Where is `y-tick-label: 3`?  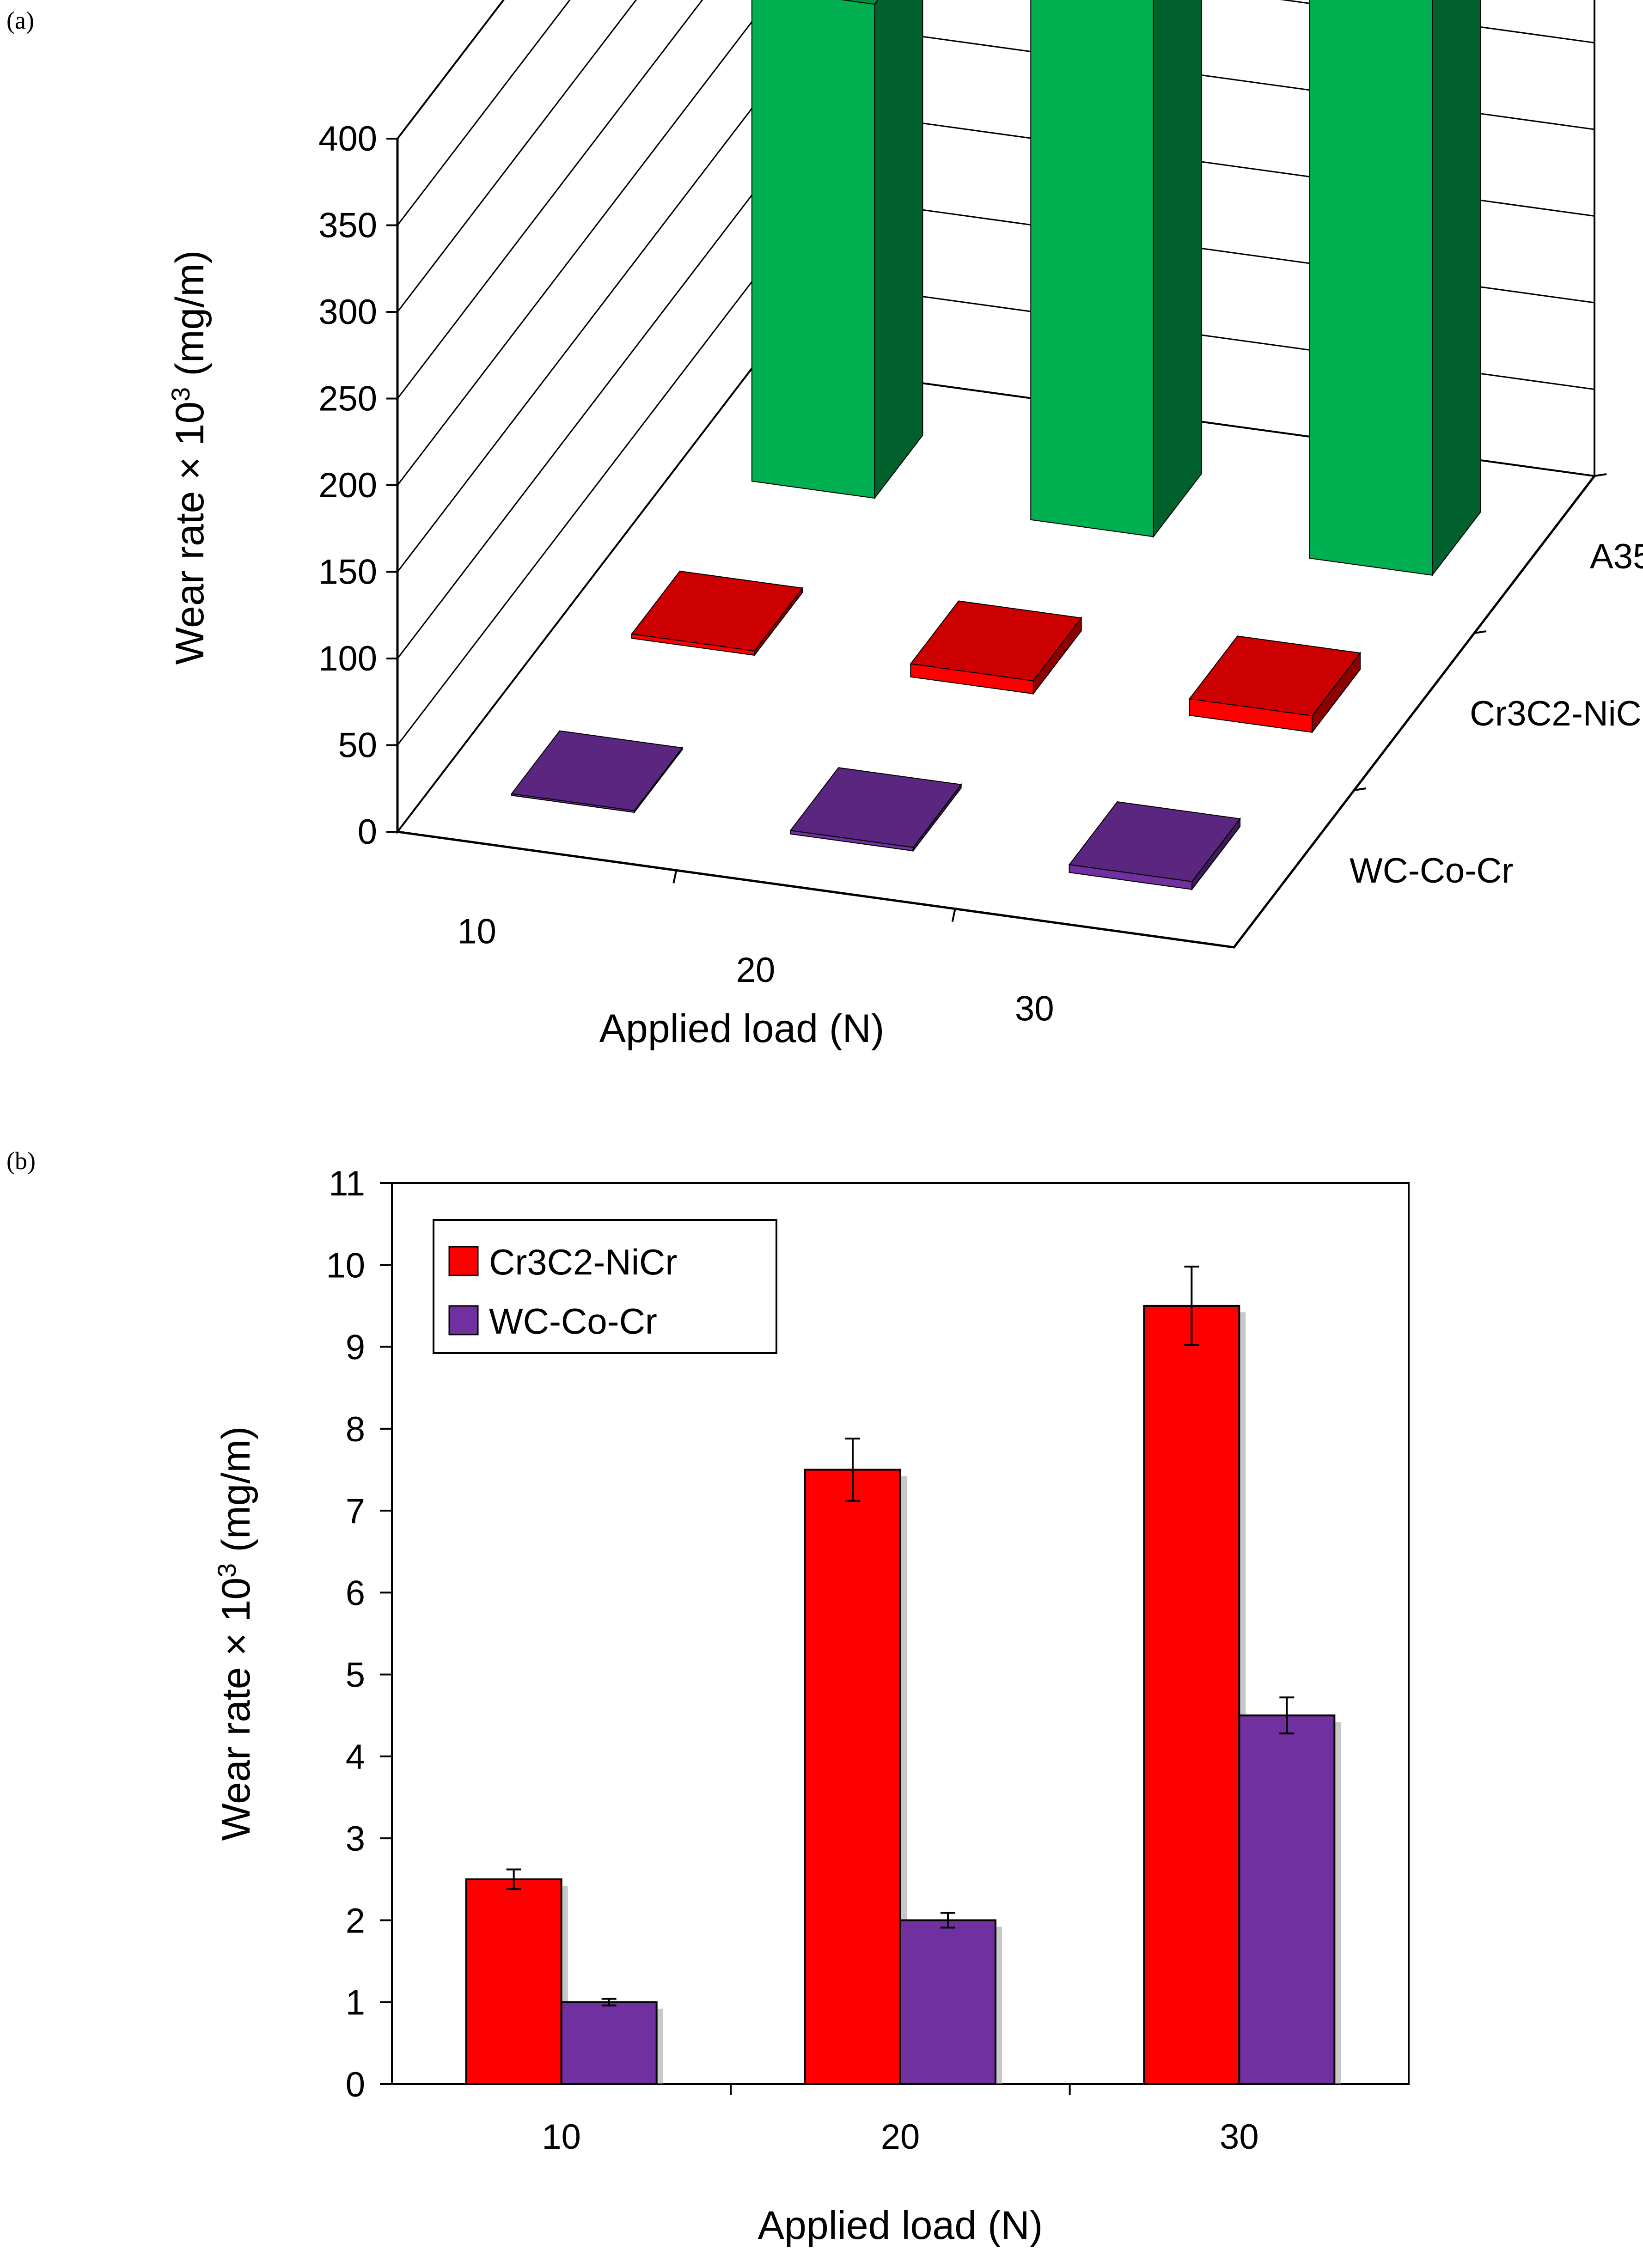
y-tick-label: 3 is located at coordinates (355, 1839).